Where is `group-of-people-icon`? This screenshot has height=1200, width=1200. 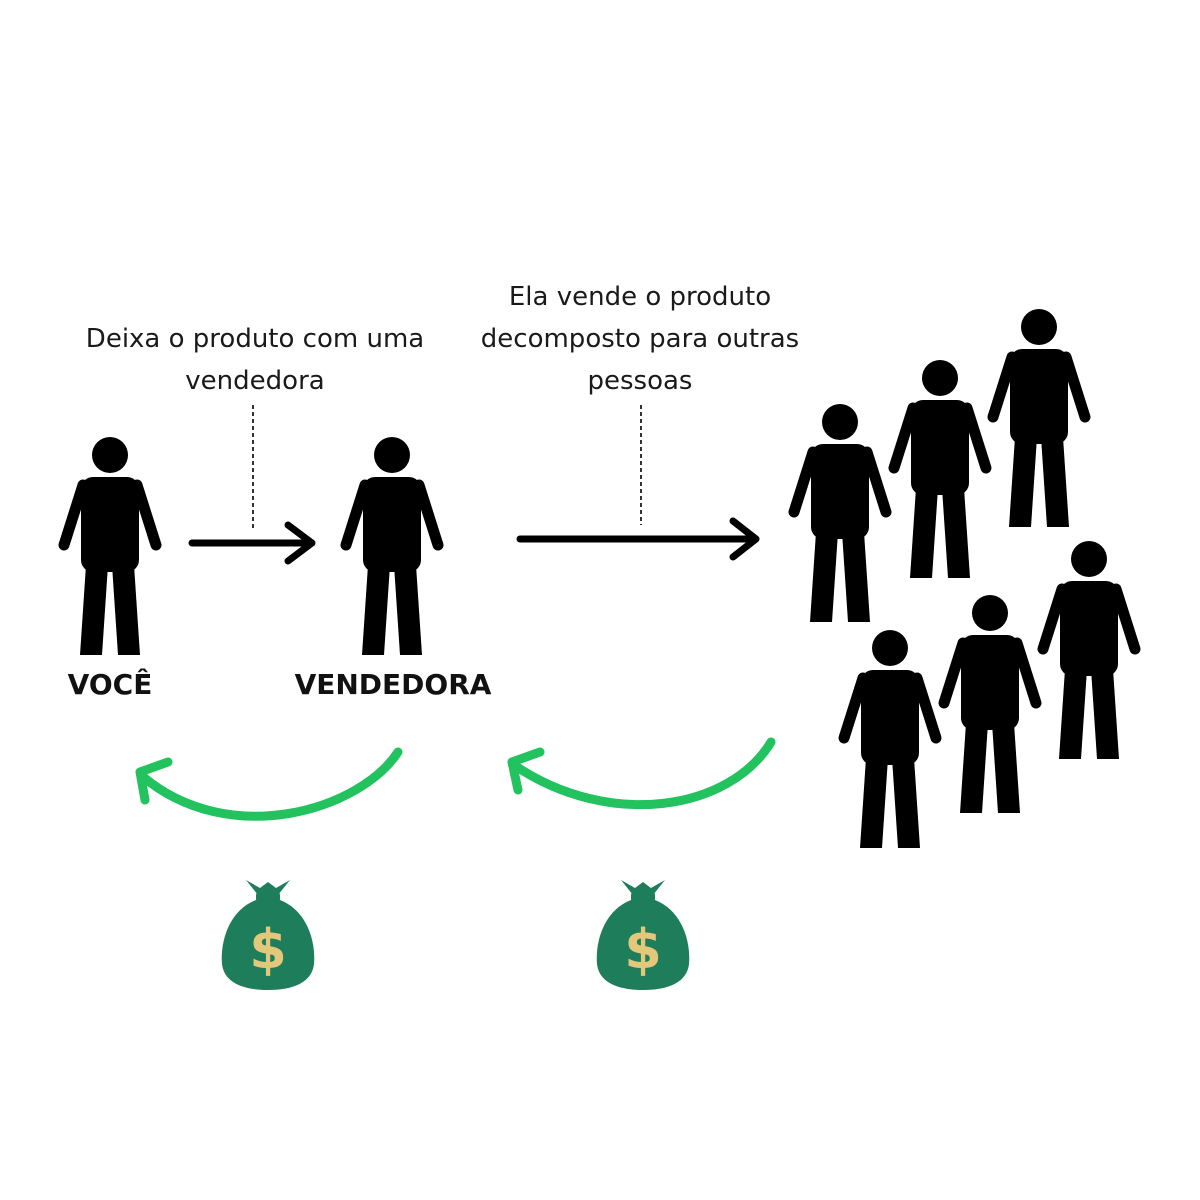 group-of-people-icon is located at coordinates (964, 578).